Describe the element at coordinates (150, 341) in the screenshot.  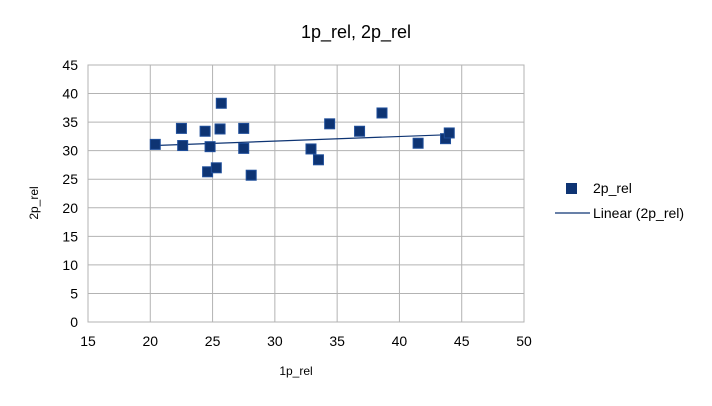
I see `x-tick-label: 20` at that location.